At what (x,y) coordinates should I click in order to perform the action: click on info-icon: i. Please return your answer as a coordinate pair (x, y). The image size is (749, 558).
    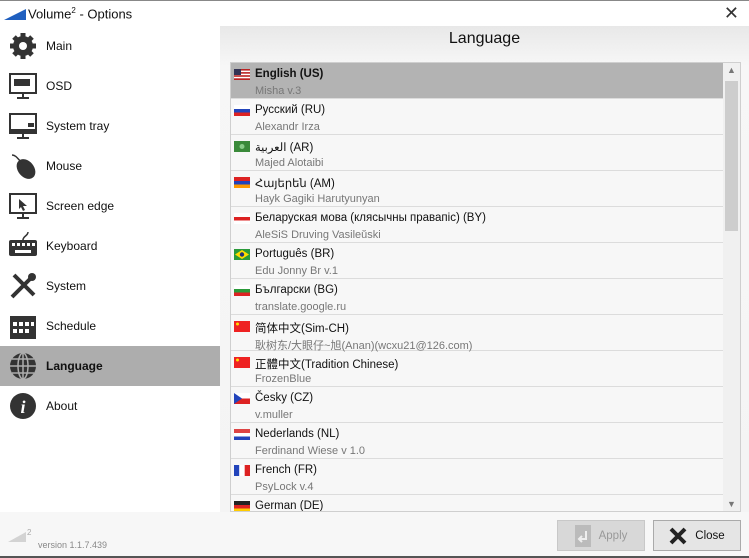
    Looking at the image, I should click on (23, 406).